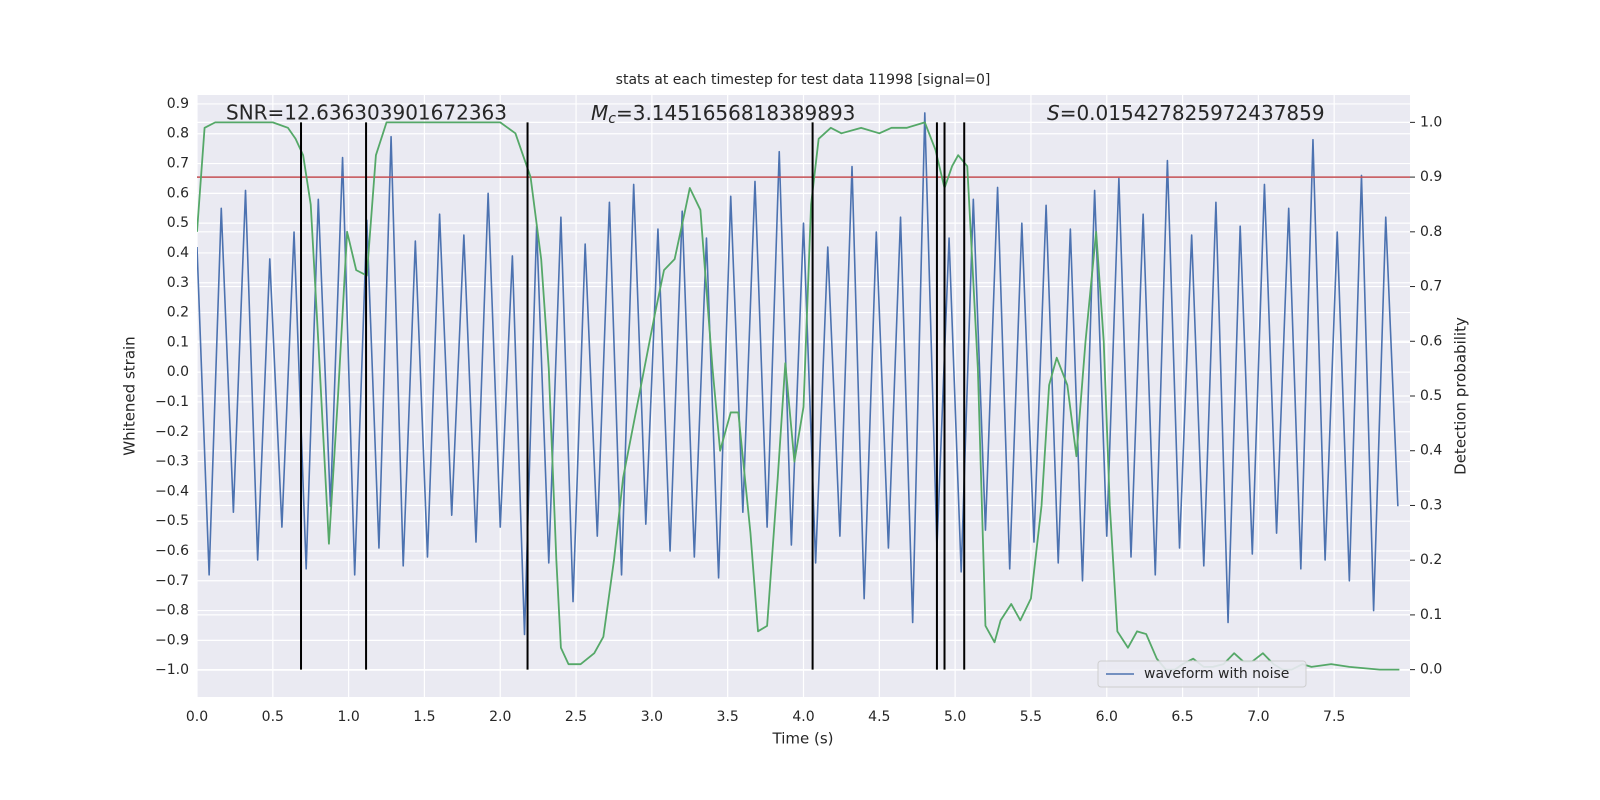 Image resolution: width=1600 pixels, height=800 pixels. What do you see at coordinates (178, 223) in the screenshot?
I see `y-tick-label: 0.5` at bounding box center [178, 223].